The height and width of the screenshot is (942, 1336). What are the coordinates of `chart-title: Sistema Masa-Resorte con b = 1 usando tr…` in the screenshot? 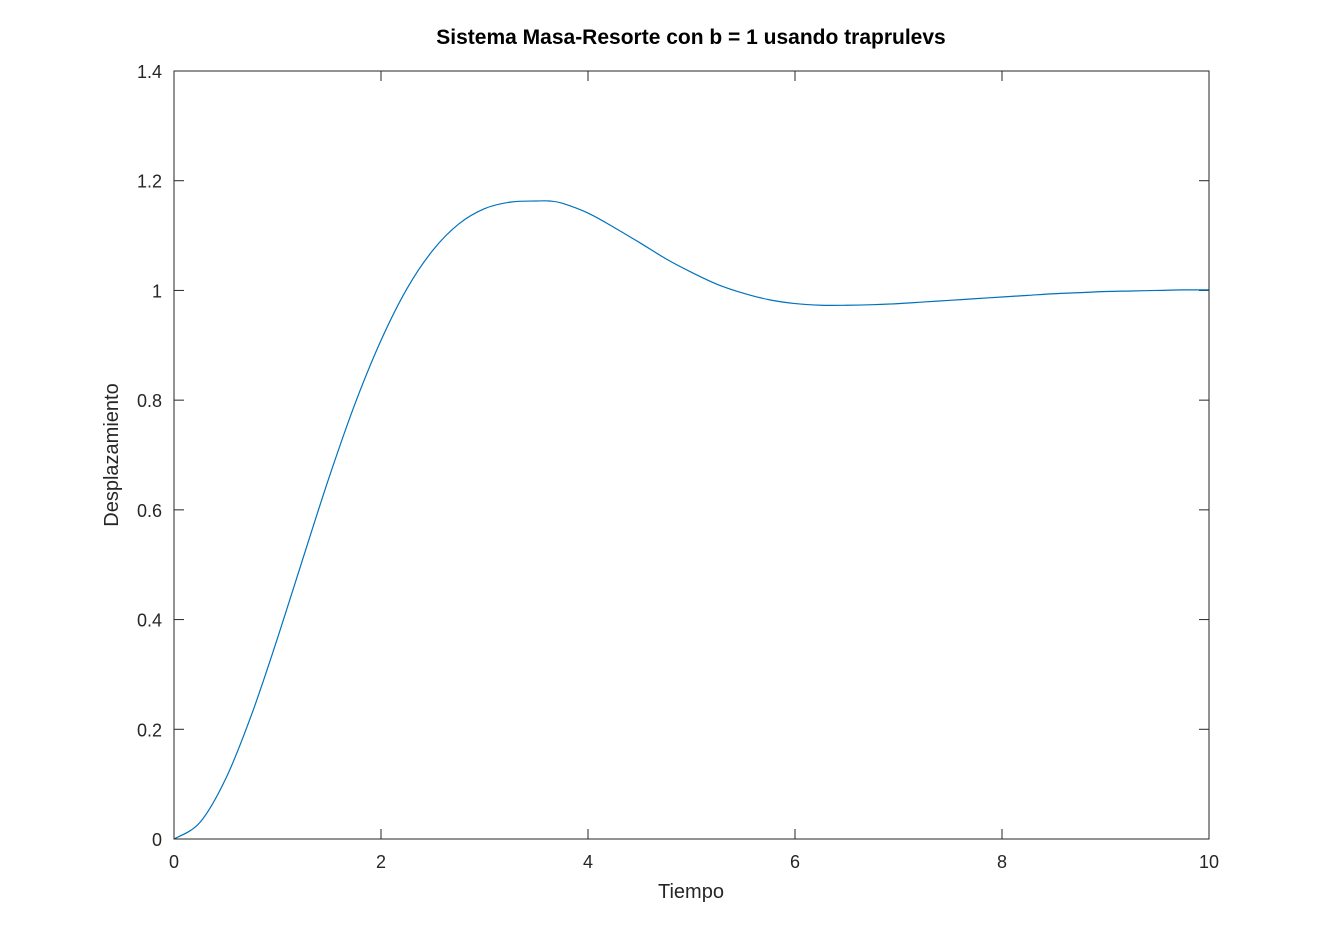 It's located at (690, 37).